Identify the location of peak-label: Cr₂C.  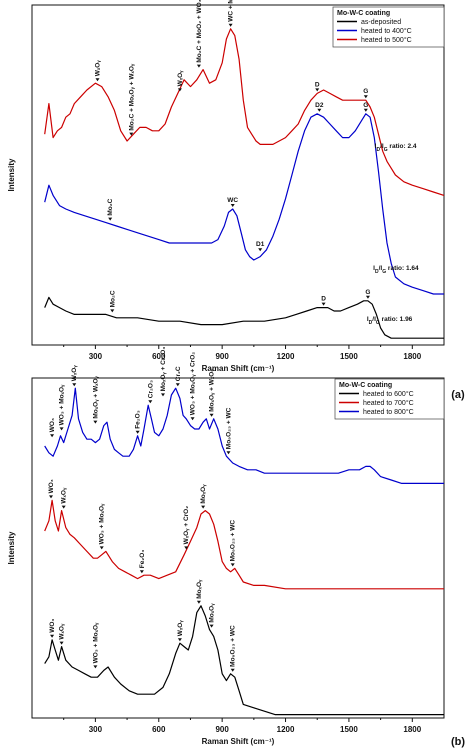
(178, 373).